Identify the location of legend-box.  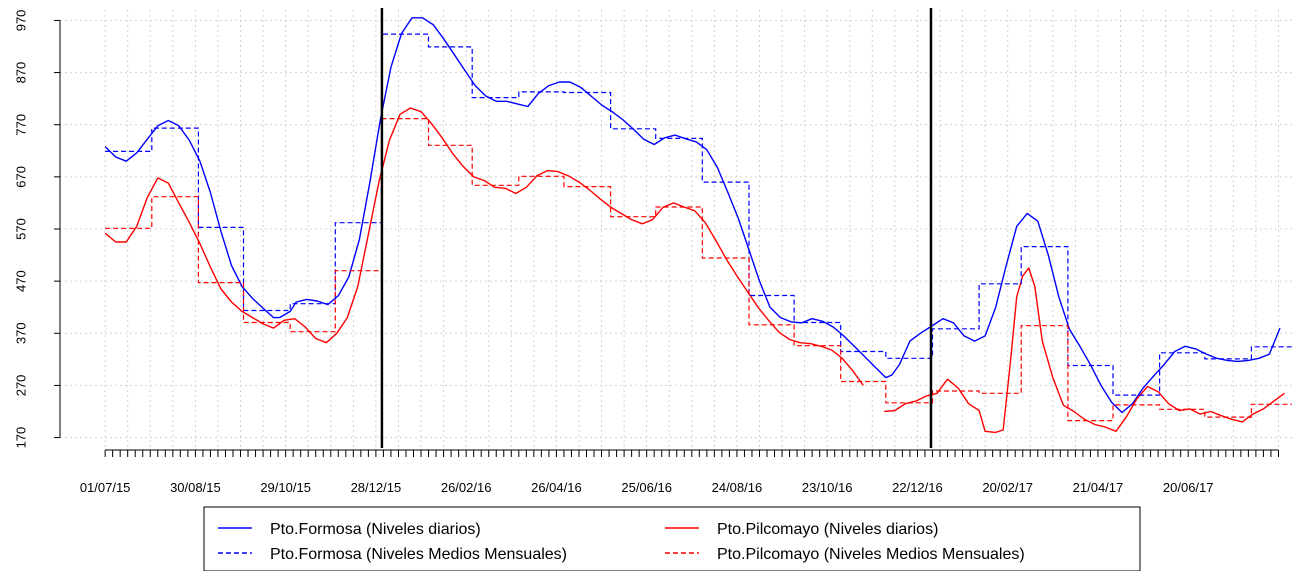
(672, 538).